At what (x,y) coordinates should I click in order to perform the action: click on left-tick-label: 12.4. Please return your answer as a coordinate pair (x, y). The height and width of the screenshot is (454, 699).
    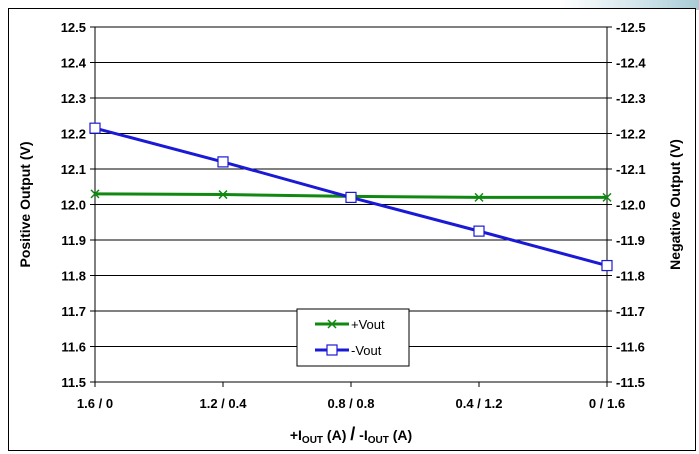
    Looking at the image, I should click on (74, 63).